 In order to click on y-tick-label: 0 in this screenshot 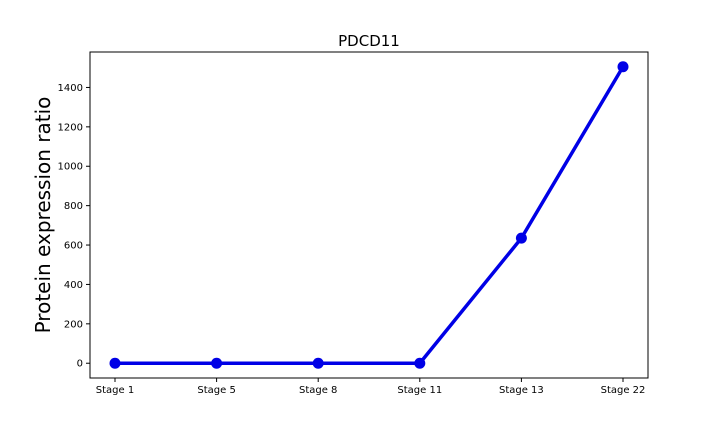, I will do `click(80, 364)`.